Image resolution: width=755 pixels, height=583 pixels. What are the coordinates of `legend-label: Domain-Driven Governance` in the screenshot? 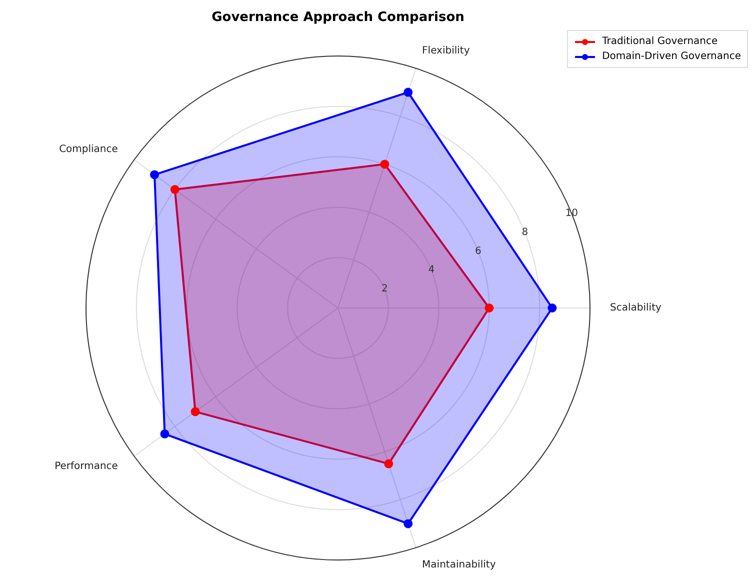 It's located at (671, 57).